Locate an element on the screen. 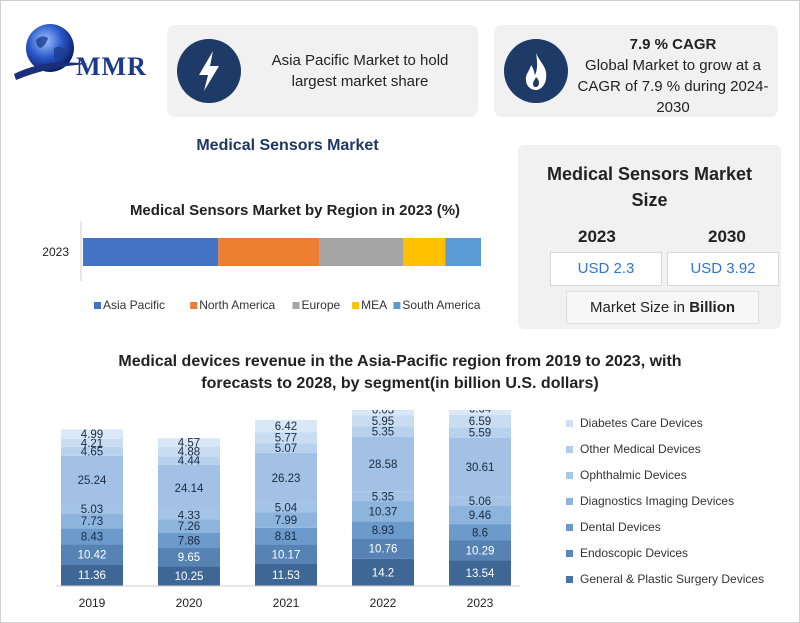  segment-data-label: 4.44 is located at coordinates (189, 462).